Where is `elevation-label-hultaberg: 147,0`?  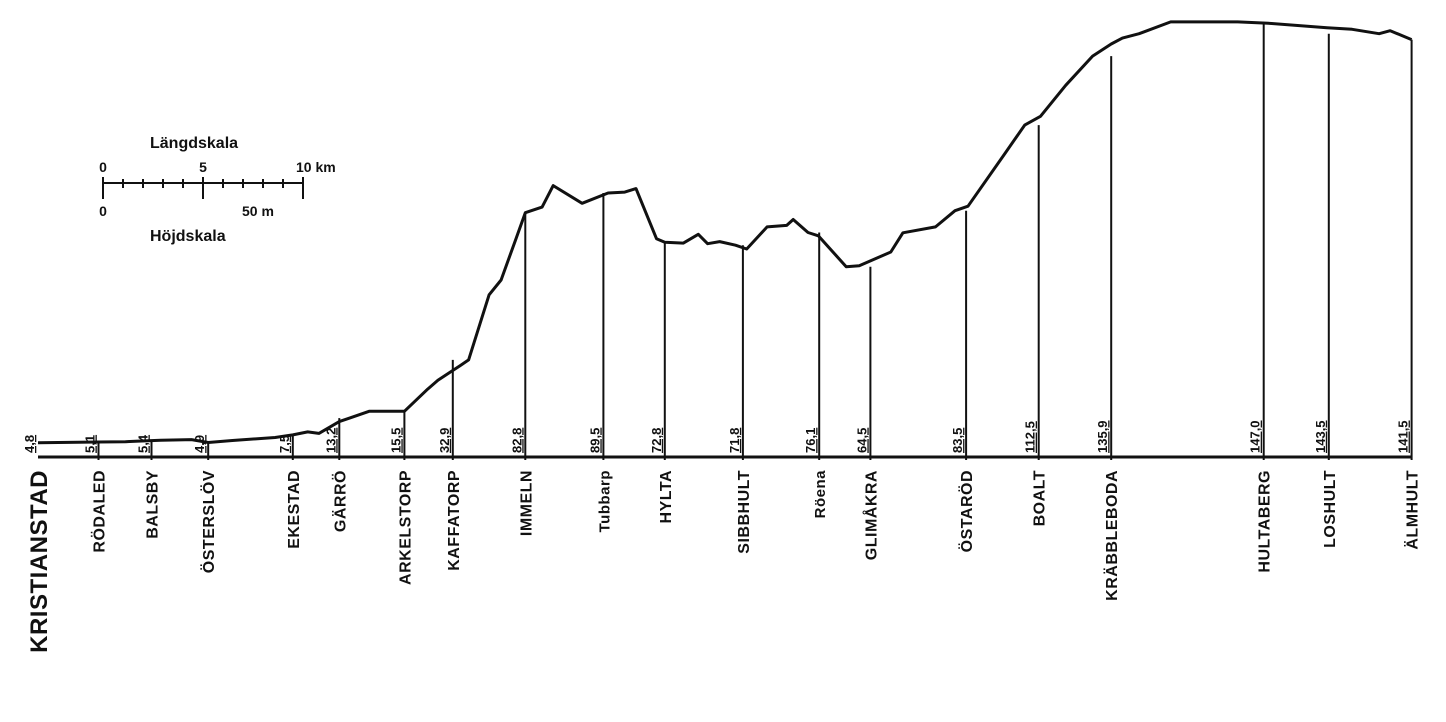 elevation-label-hultaberg: 147,0 is located at coordinates (1255, 436).